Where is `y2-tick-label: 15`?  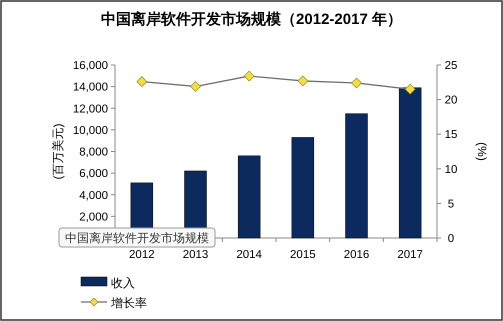 y2-tick-label: 15 is located at coordinates (451, 135).